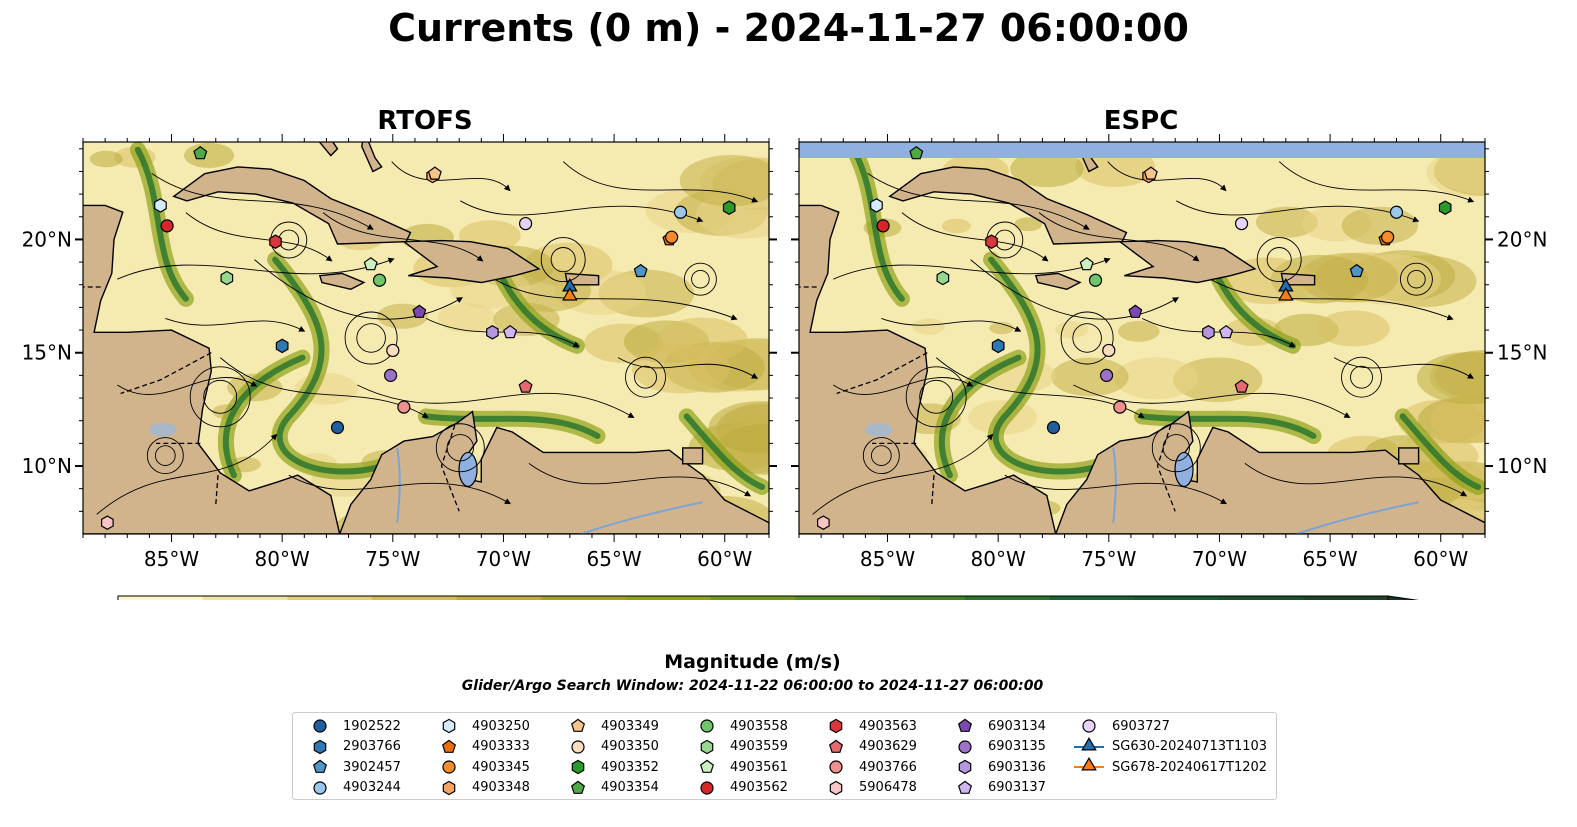  What do you see at coordinates (788, 28) in the screenshot?
I see `figure-title: Currents (0 m) - 2024-11-27 06:00:00` at bounding box center [788, 28].